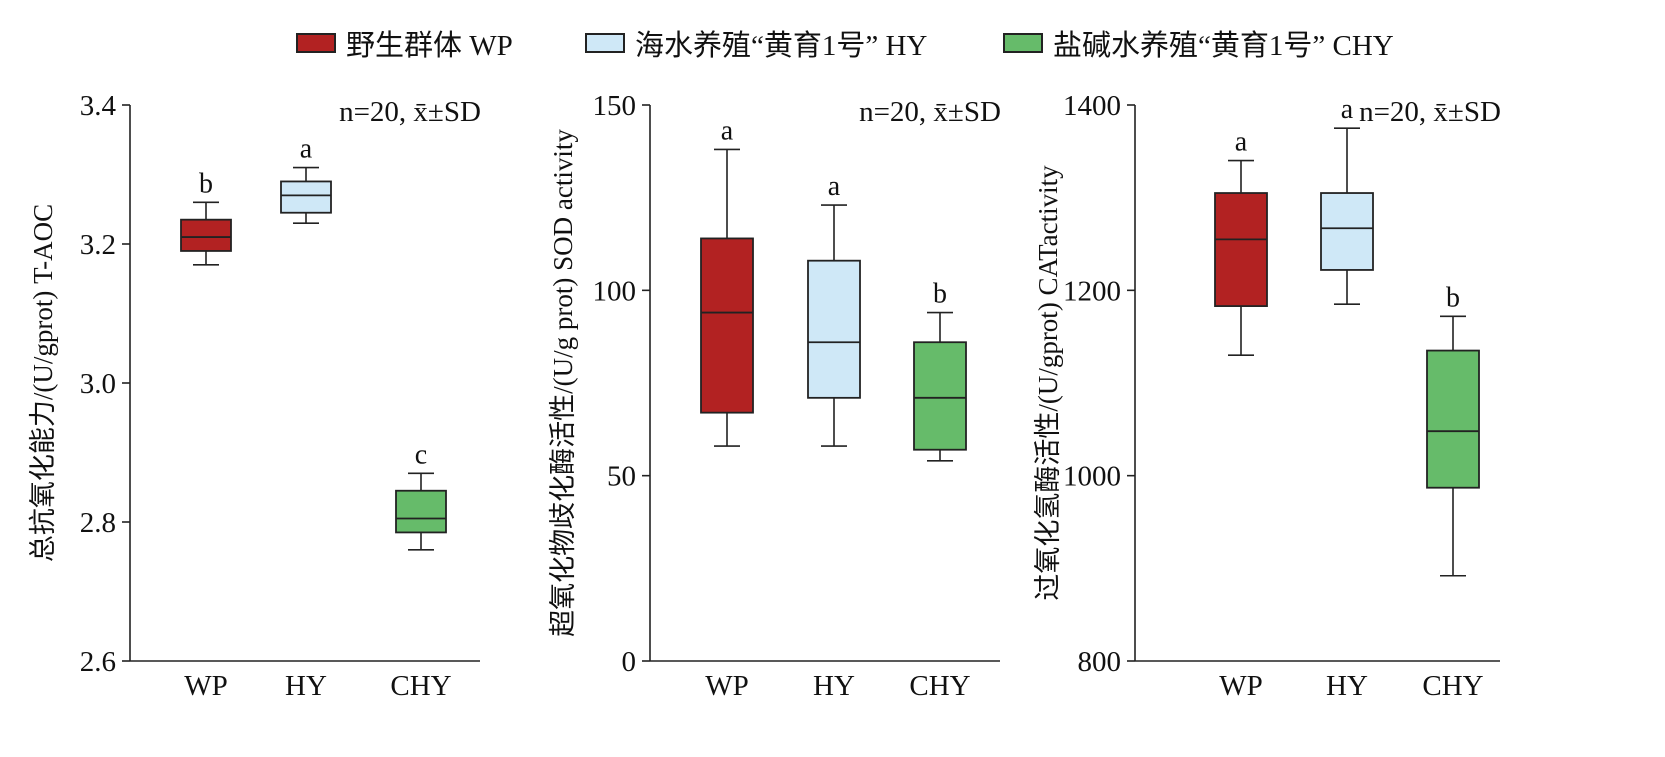  I want to click on legend-label-wp: 野生群体 WP, so click(429, 46).